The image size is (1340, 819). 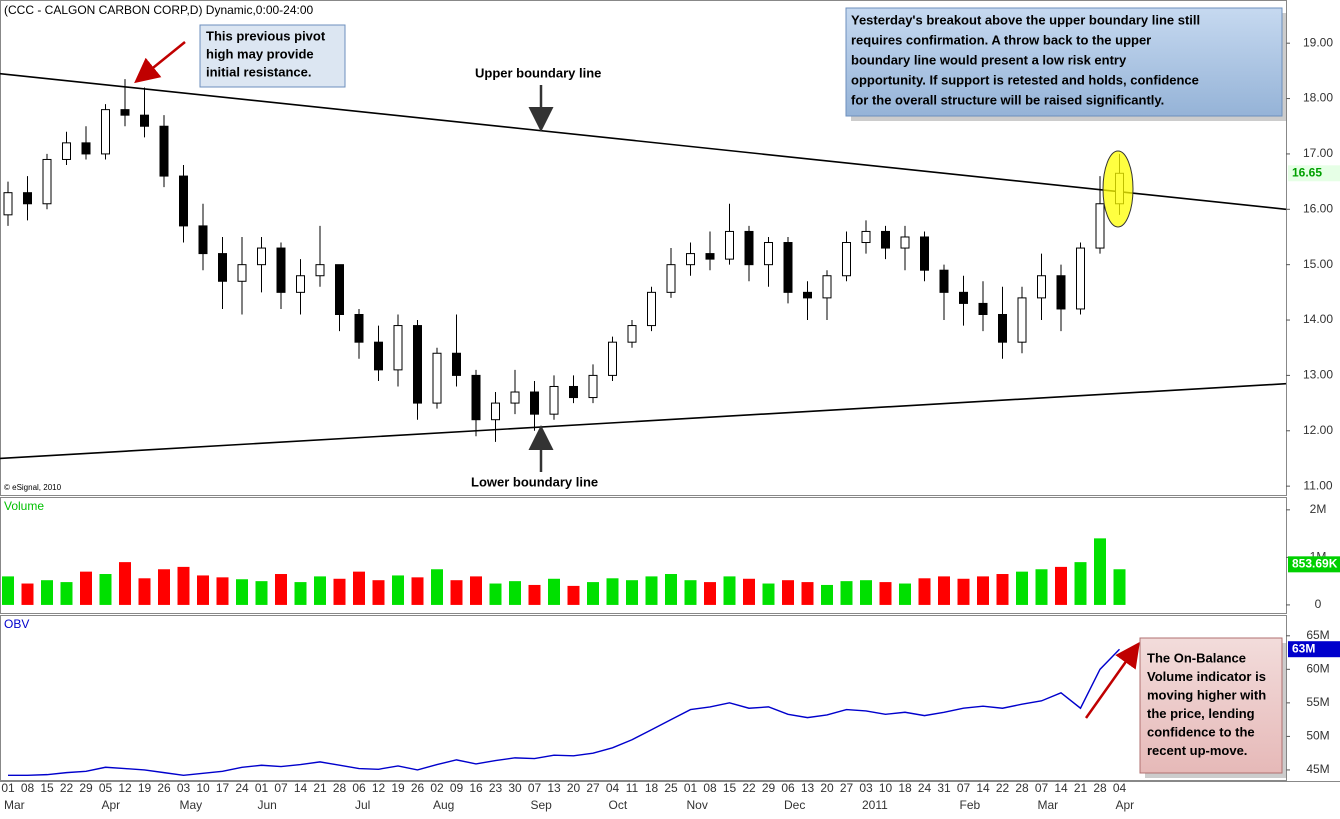 I want to click on x-tick-label: 22, so click(x=1003, y=788).